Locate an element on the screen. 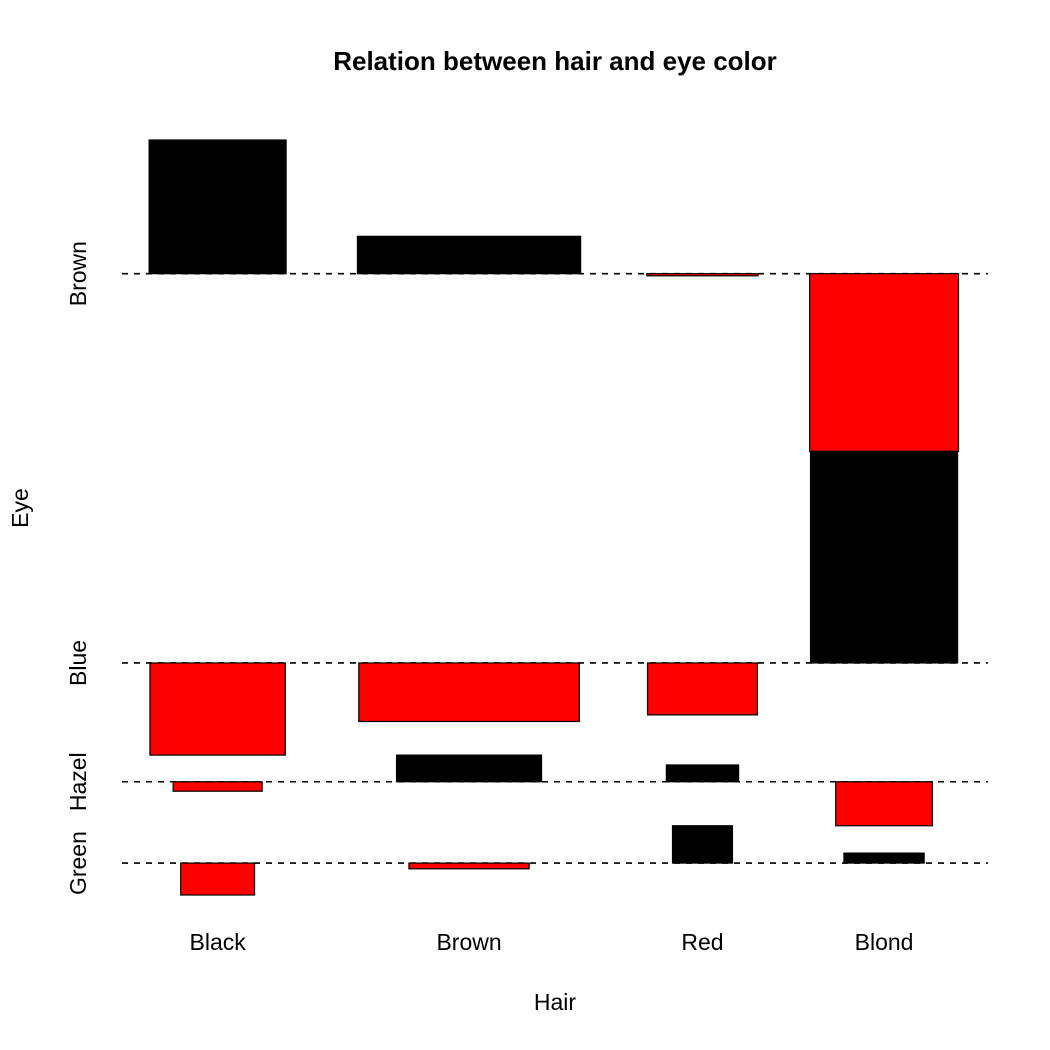 This screenshot has height=1050, width=1050. bar-red-hazel is located at coordinates (702, 773).